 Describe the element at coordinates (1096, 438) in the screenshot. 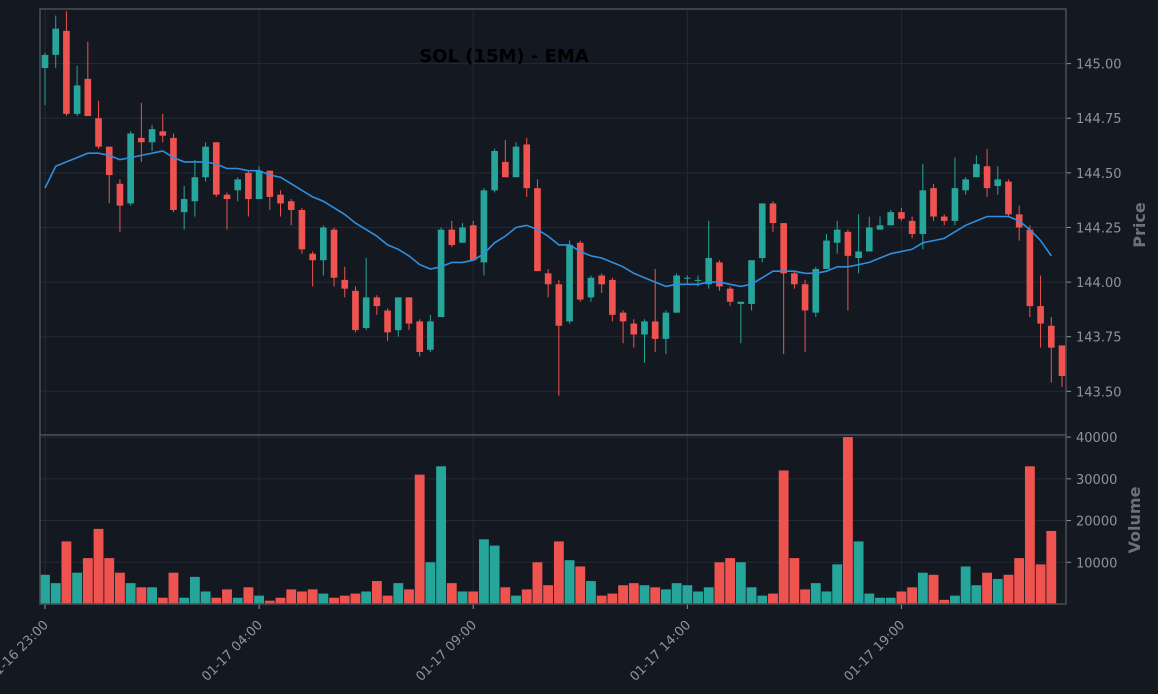

I see `volume-tick-label: 40000` at that location.